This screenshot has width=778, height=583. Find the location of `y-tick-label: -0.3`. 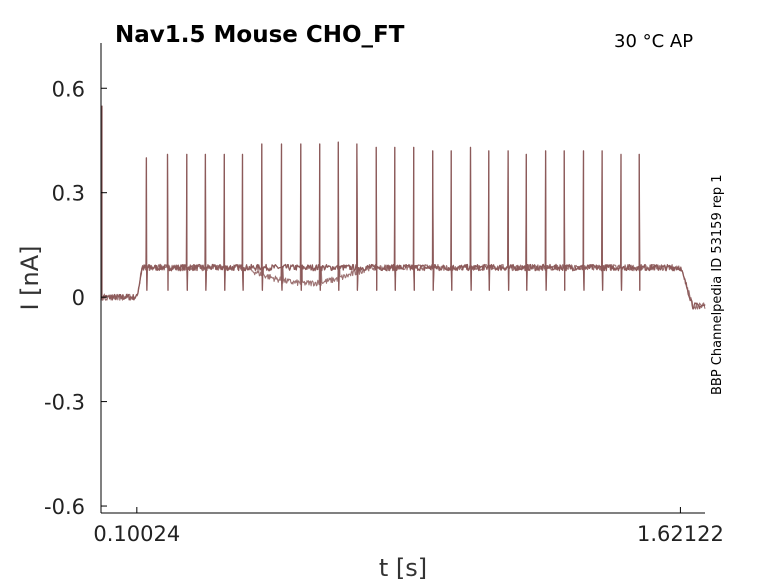

y-tick-label: -0.3 is located at coordinates (64, 403).